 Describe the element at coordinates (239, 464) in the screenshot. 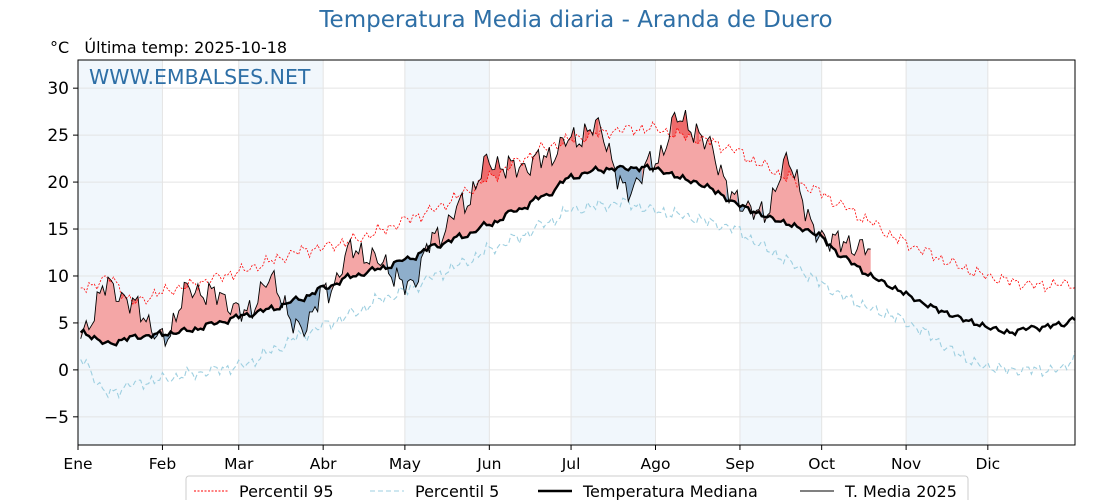

I see `x-tick-label: Mar` at that location.